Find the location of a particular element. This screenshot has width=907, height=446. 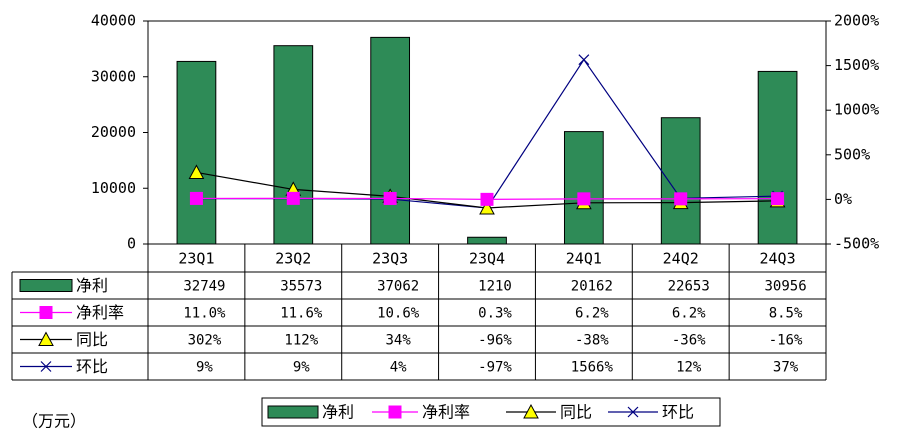

point-净利率-24Q2 is located at coordinates (681, 199).